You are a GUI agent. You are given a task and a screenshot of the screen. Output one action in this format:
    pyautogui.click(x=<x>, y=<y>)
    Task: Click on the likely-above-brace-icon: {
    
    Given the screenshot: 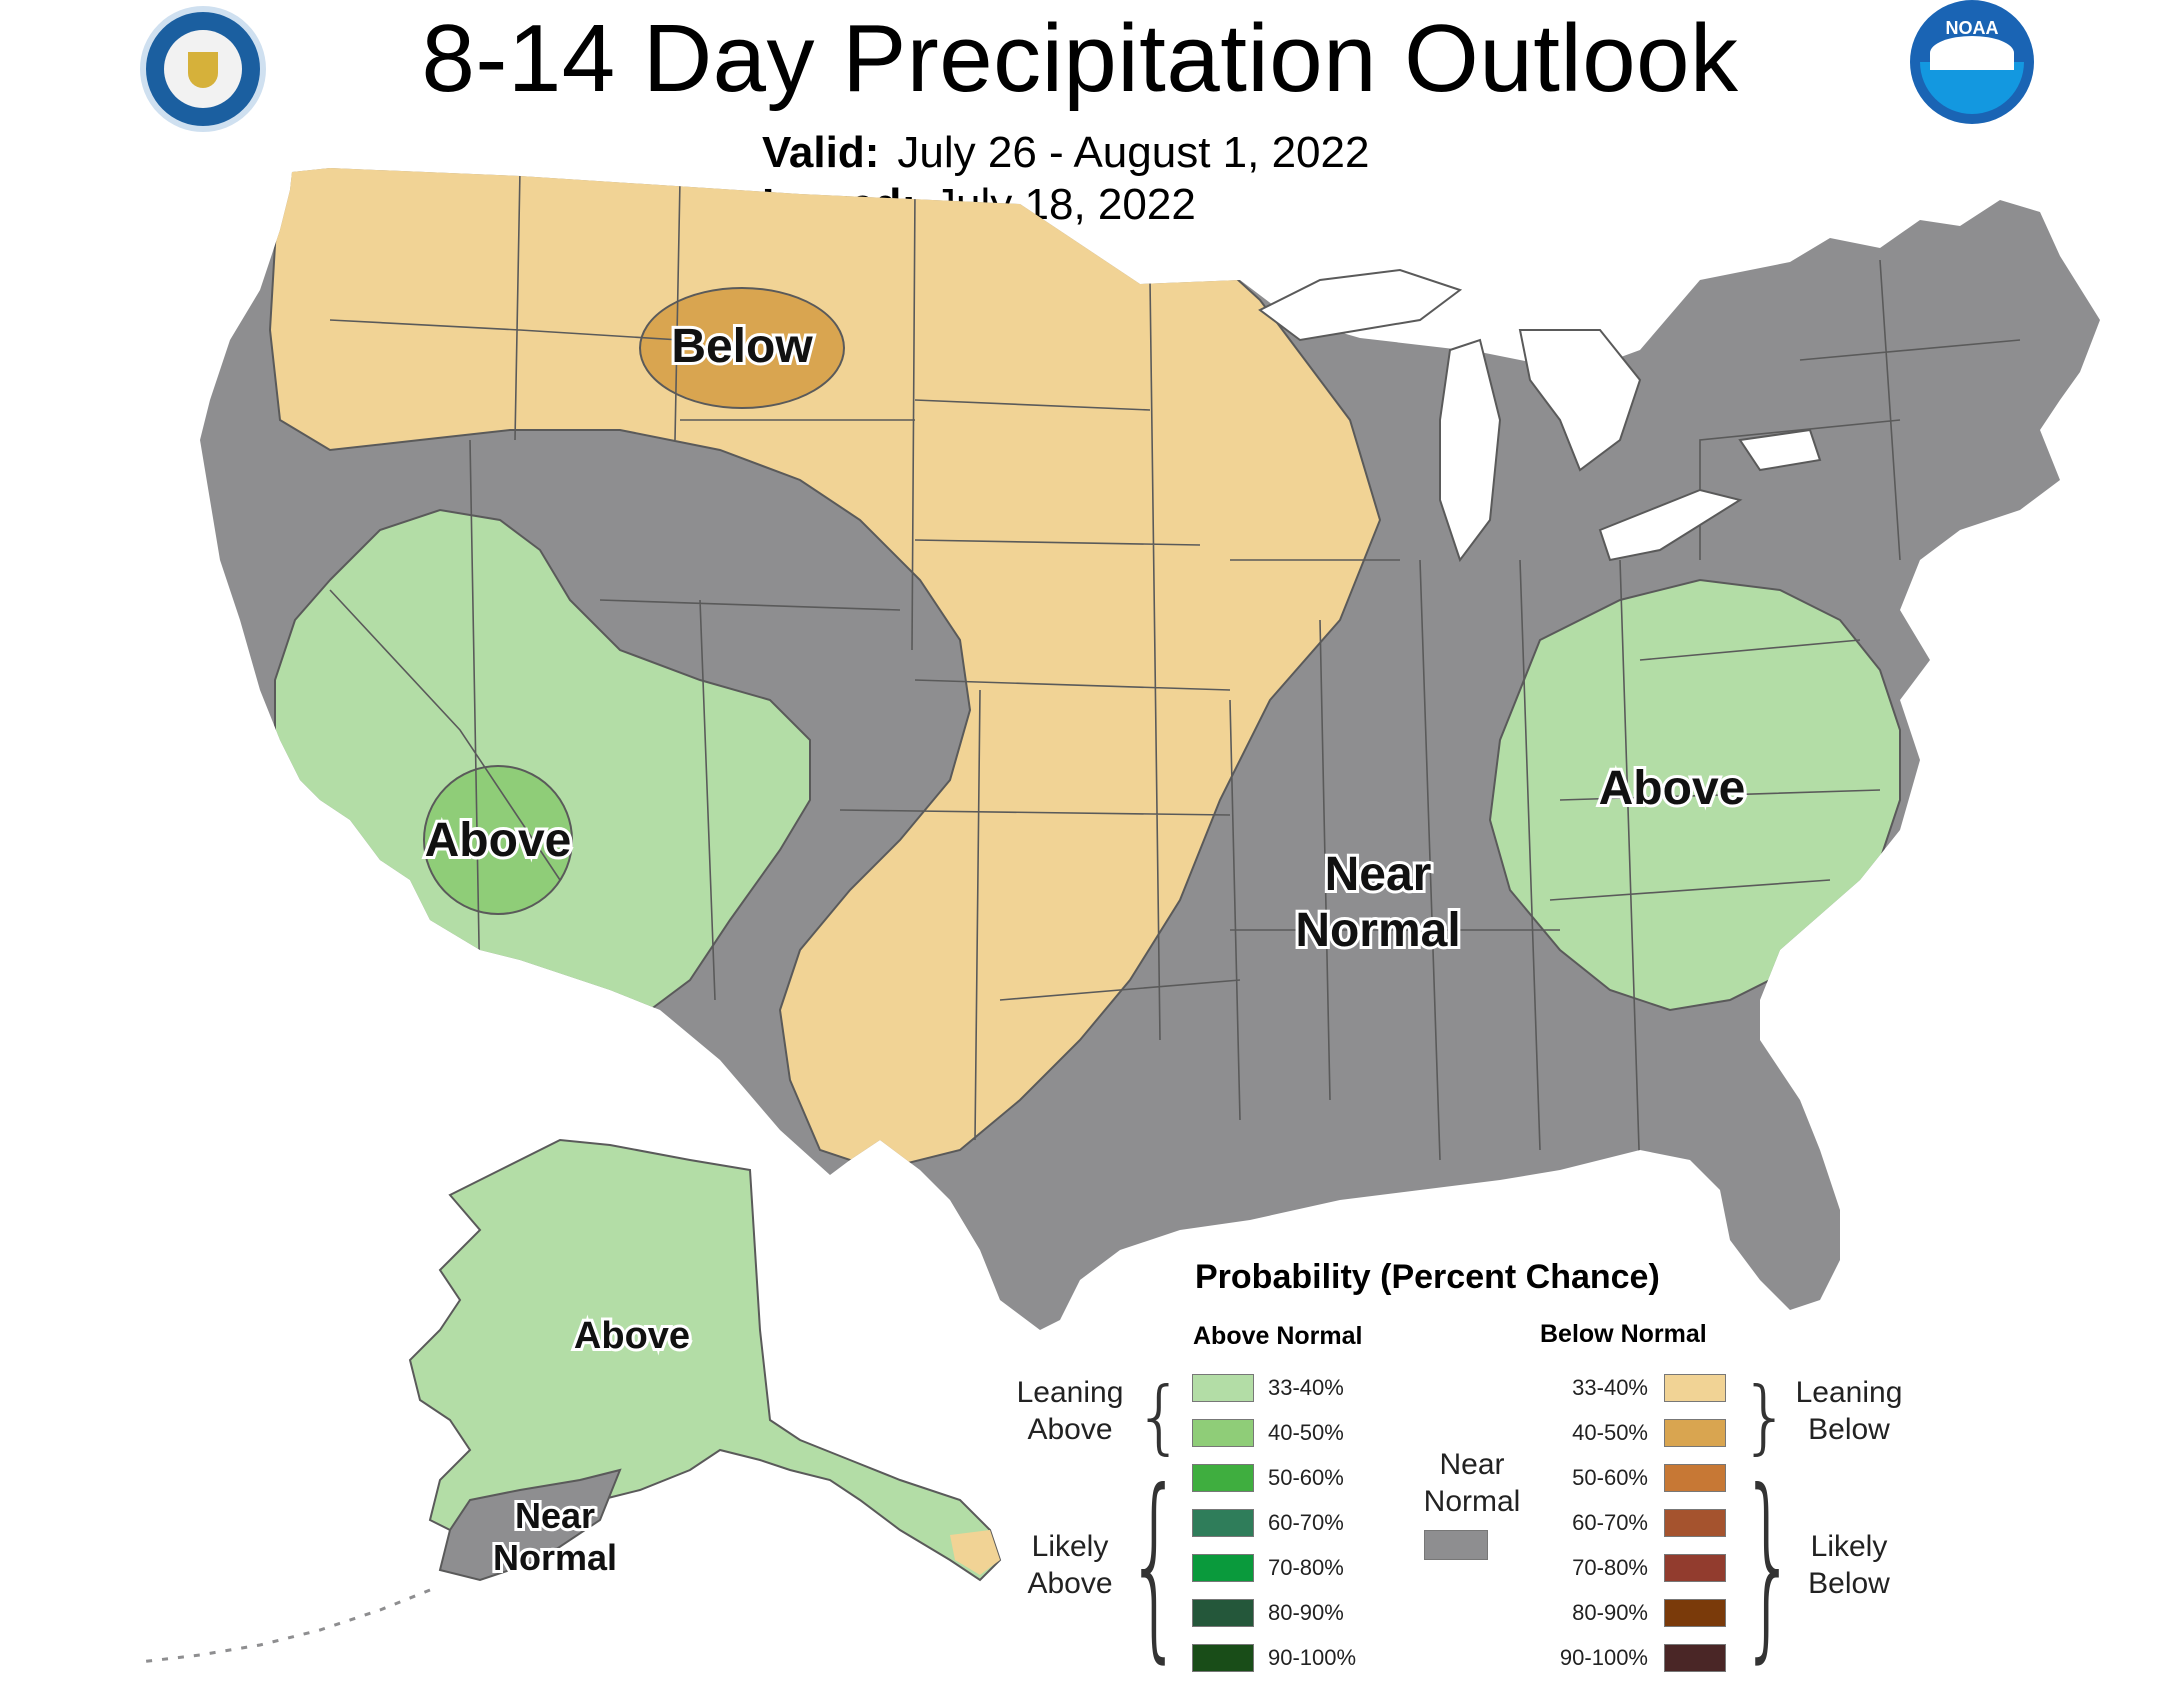 What is the action you would take?
    pyautogui.click(x=1155, y=1564)
    